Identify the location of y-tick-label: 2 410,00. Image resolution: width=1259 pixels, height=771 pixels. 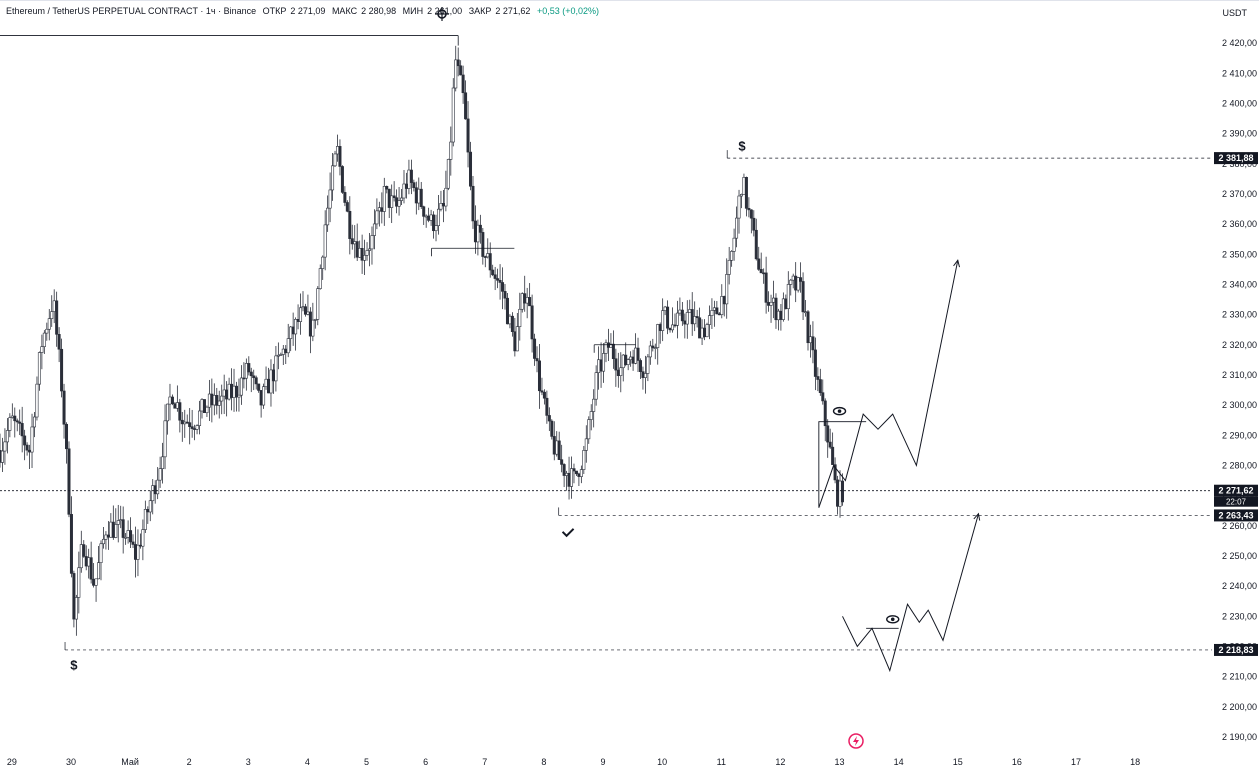
(1239, 73).